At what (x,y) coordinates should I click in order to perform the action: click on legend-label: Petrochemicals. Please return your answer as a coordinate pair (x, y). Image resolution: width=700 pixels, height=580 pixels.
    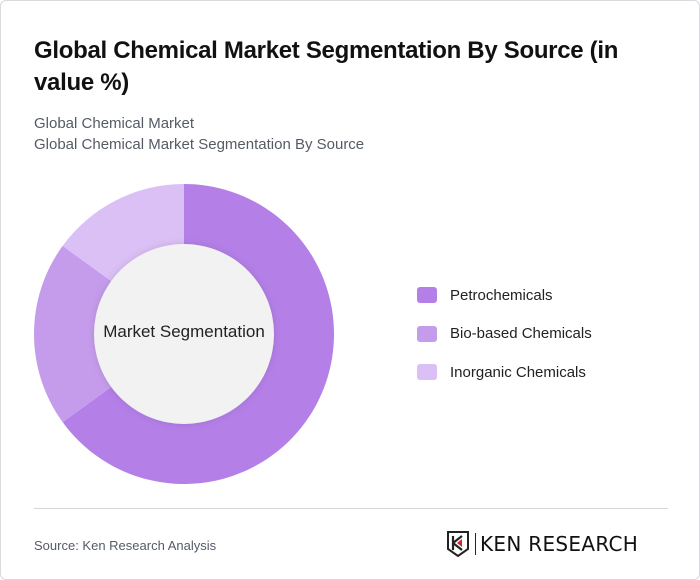
    Looking at the image, I should click on (501, 295).